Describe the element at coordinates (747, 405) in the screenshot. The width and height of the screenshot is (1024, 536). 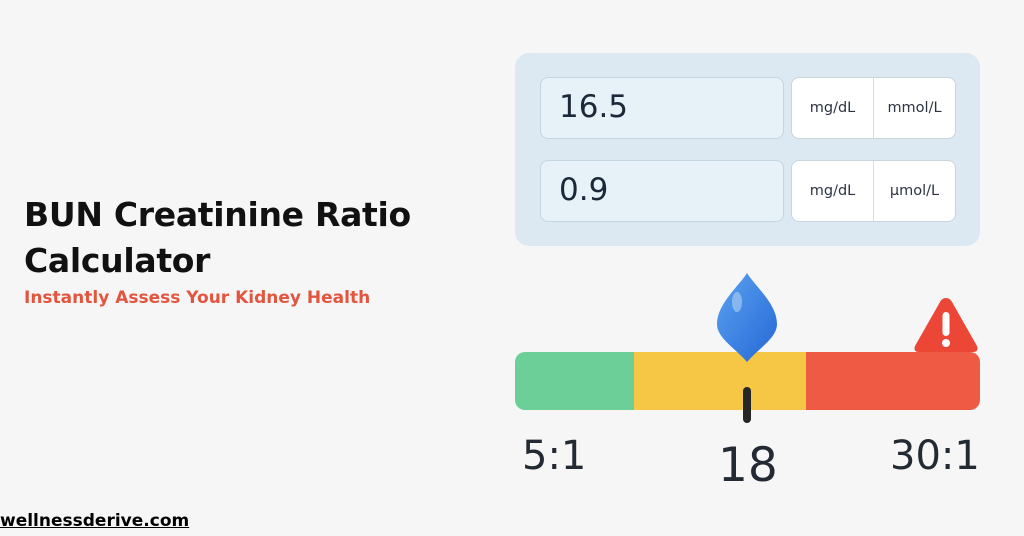
I see `gauge-needle` at that location.